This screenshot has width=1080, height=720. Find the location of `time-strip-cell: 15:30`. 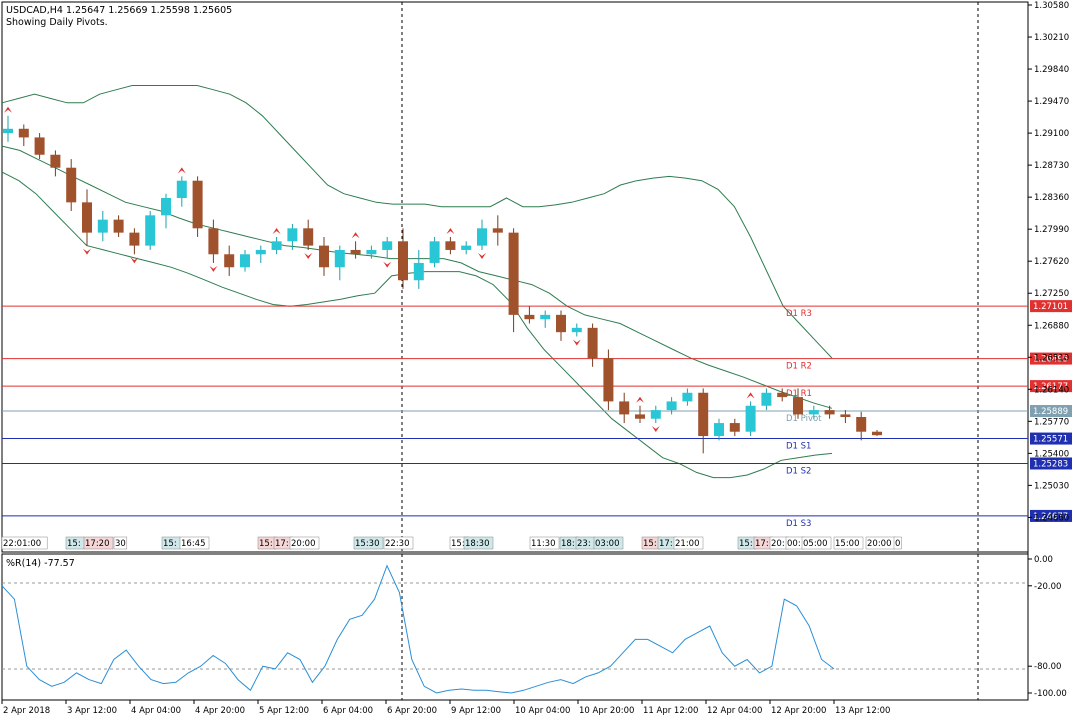

time-strip-cell: 15:30 is located at coordinates (368, 543).